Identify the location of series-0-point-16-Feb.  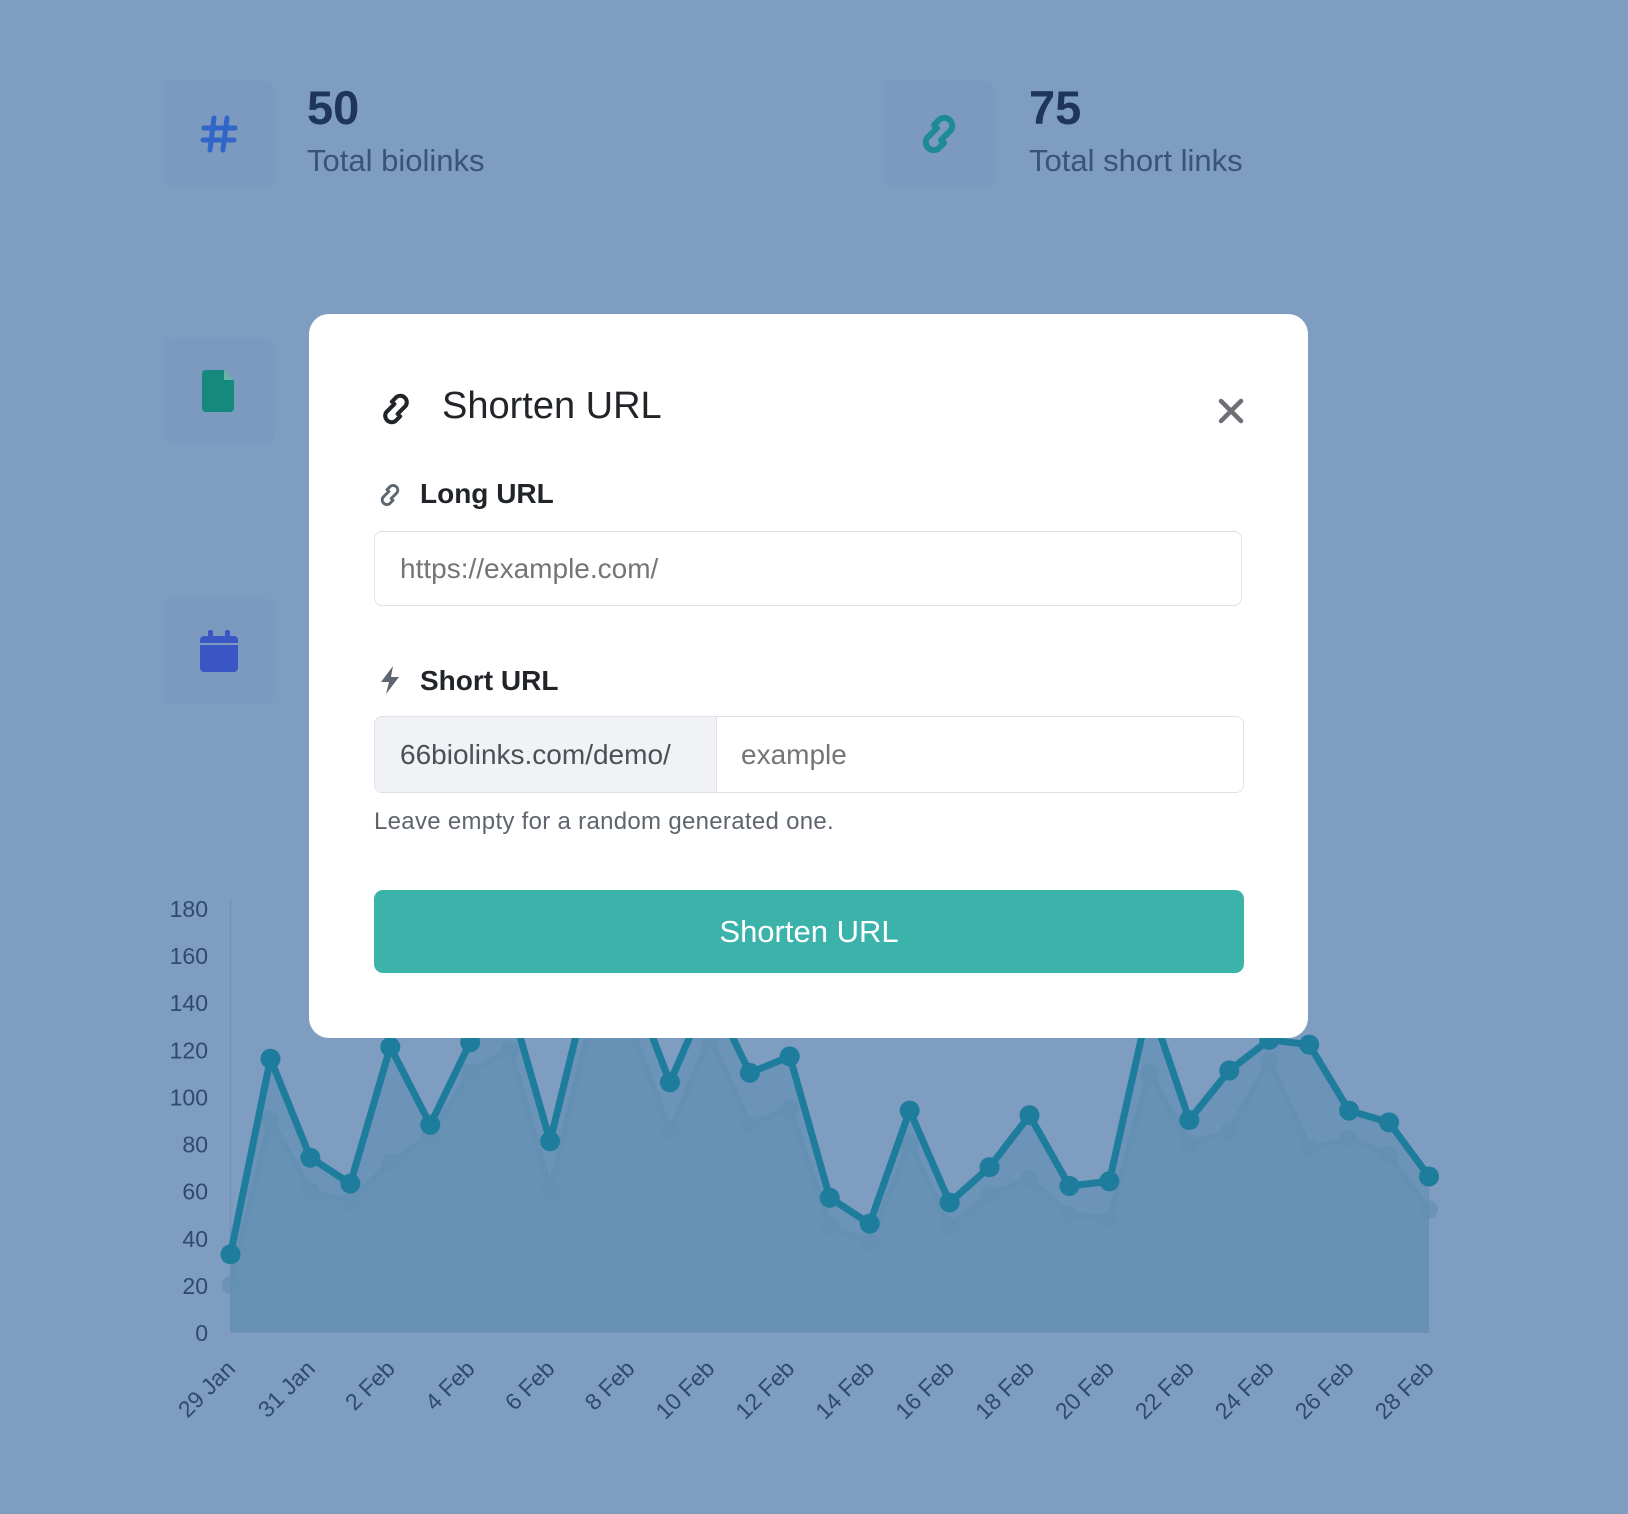
(949, 1202).